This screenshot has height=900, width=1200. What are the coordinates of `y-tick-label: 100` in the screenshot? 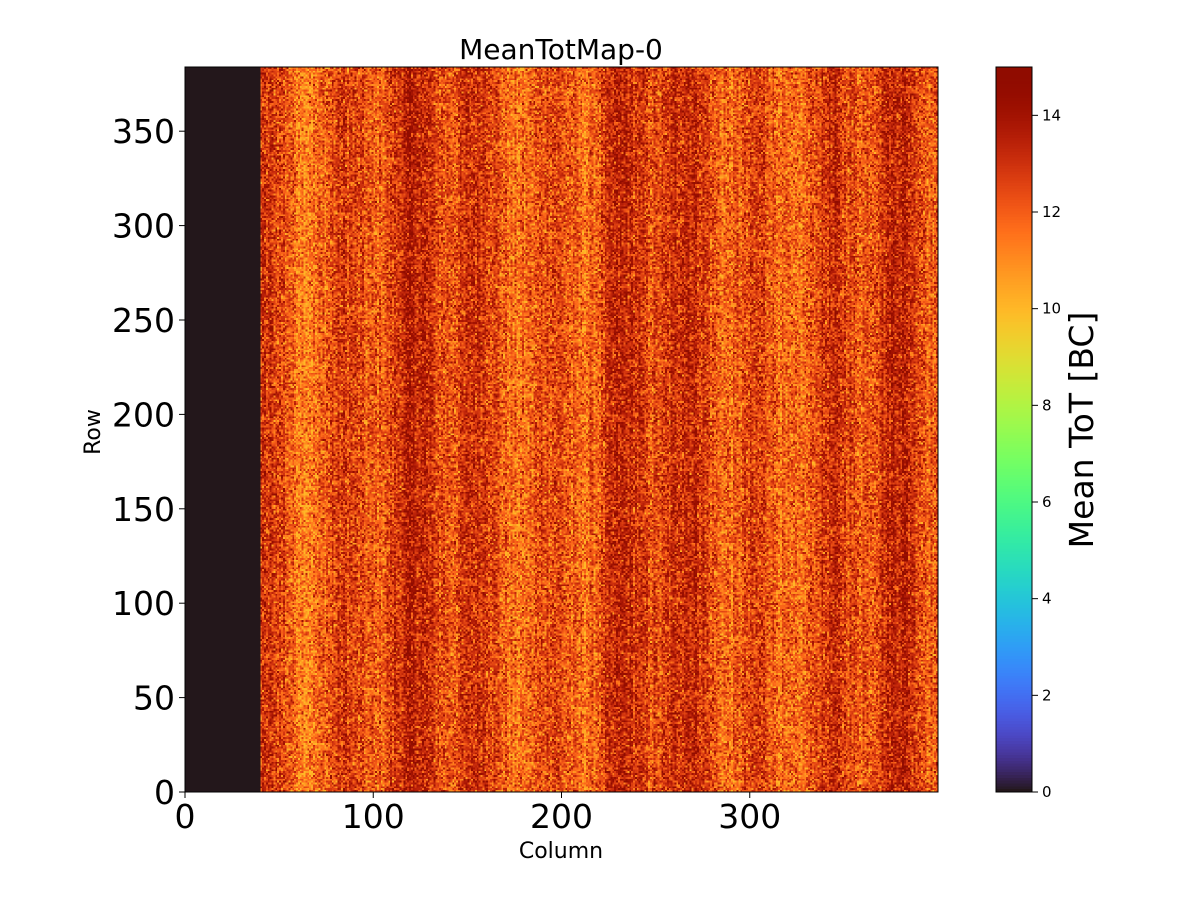 It's located at (143, 603).